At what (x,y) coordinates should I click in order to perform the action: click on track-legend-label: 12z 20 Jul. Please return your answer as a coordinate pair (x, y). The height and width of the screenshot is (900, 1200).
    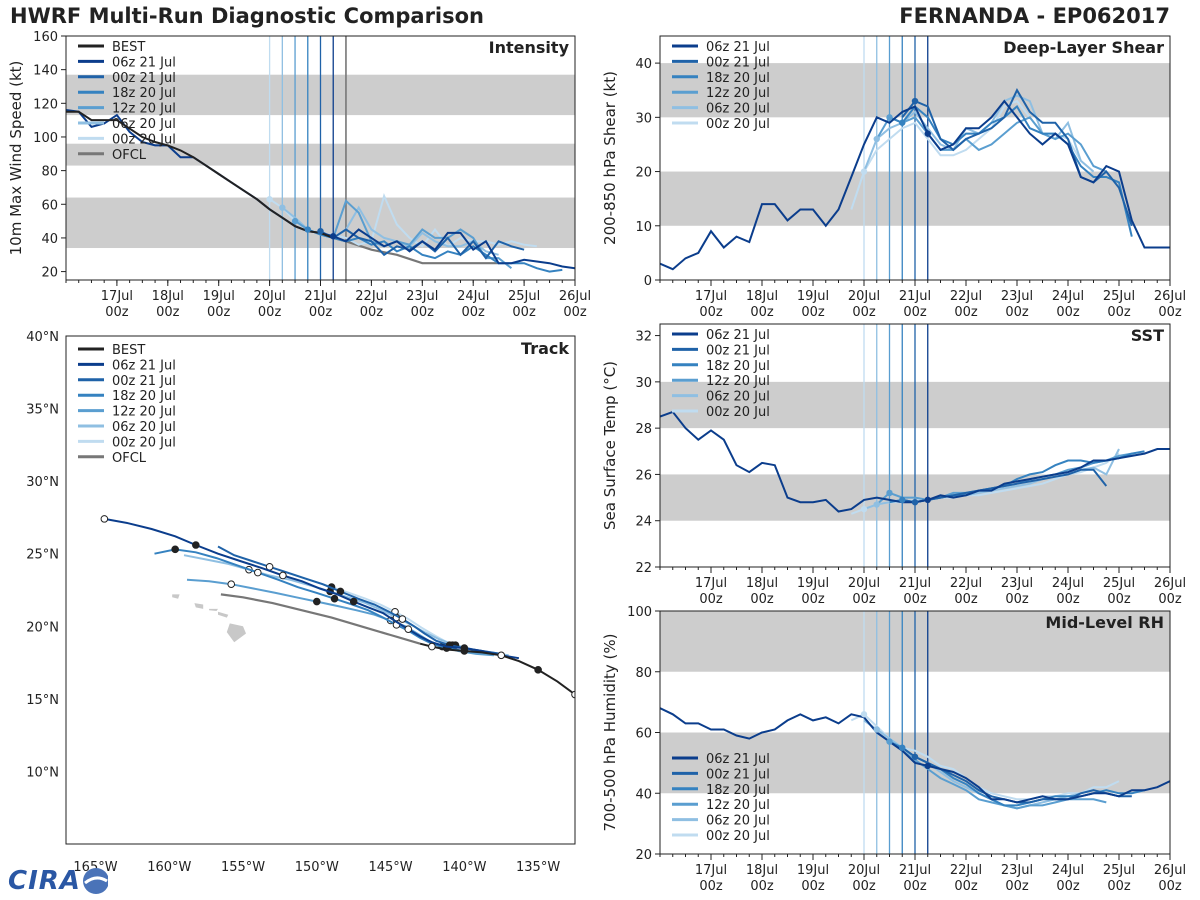
    Looking at the image, I should click on (144, 412).